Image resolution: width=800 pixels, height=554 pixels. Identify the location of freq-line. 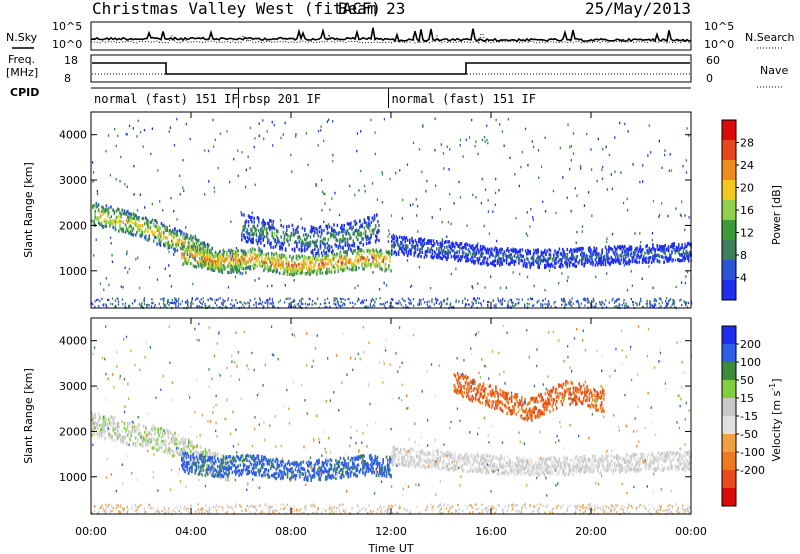
(391, 68).